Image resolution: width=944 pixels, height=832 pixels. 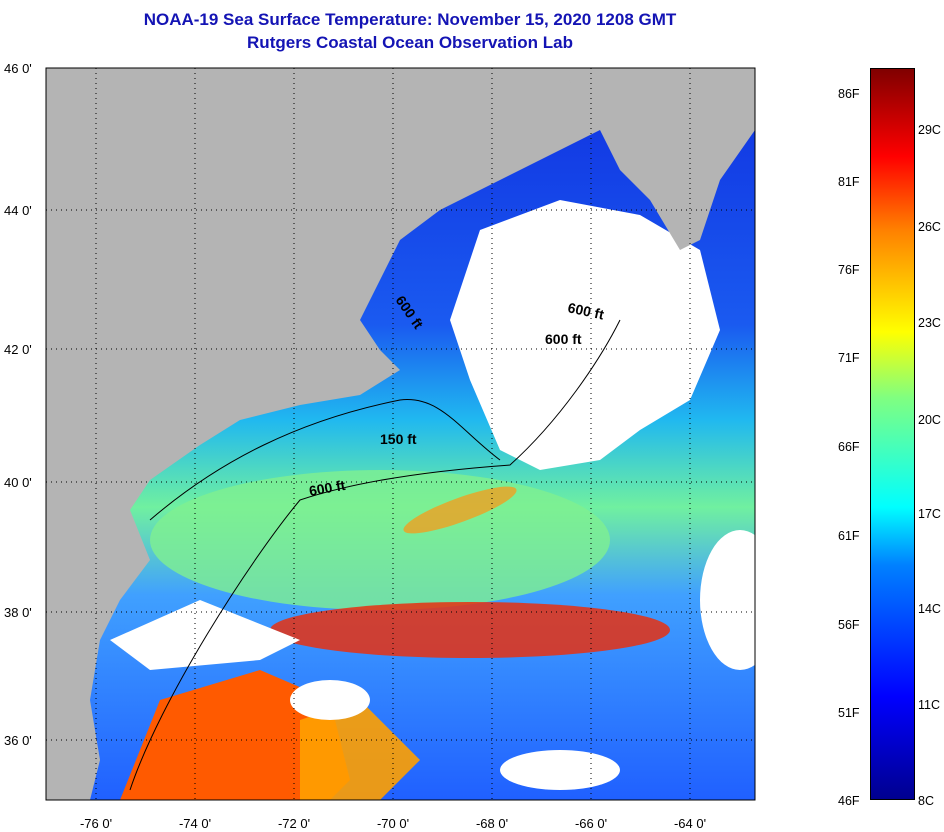 I want to click on colorbar-c-label: 26C, so click(x=929, y=227).